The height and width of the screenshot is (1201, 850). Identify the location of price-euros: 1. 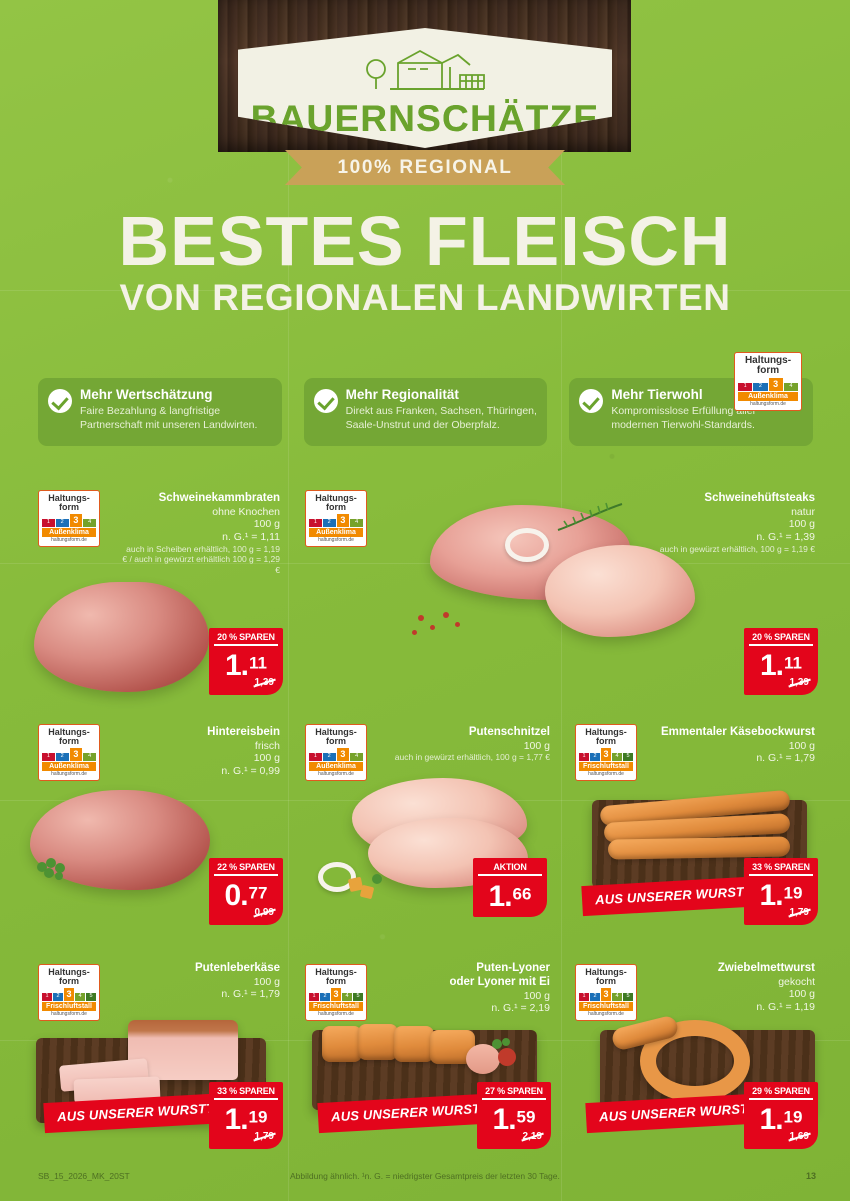
(501, 1119).